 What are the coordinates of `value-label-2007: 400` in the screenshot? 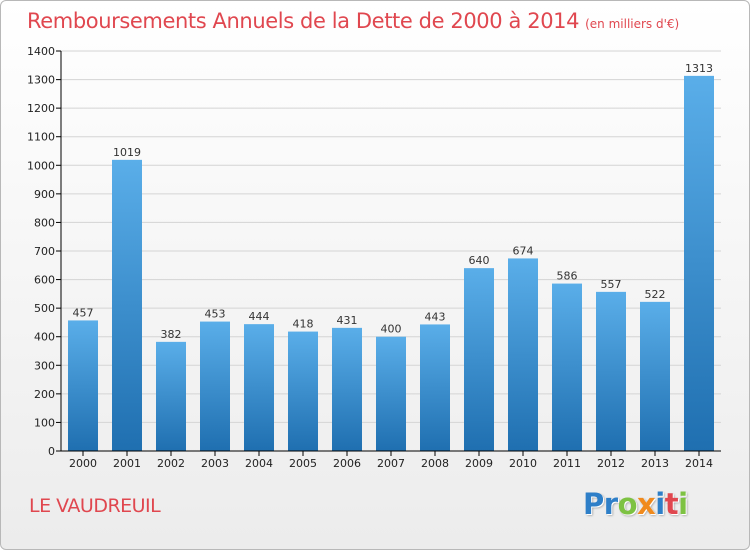 It's located at (391, 329).